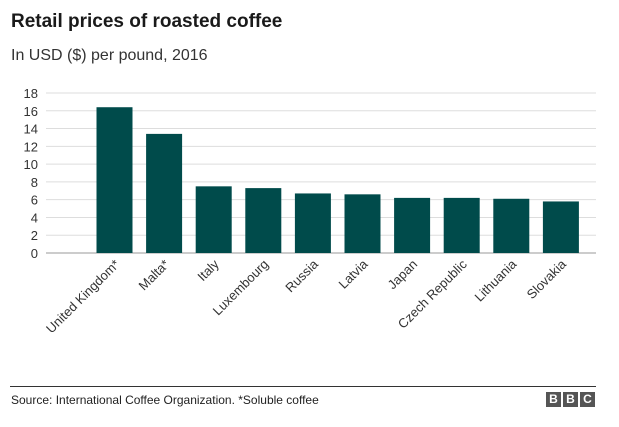  Describe the element at coordinates (31, 164) in the screenshot. I see `y-tick-label: 10` at that location.